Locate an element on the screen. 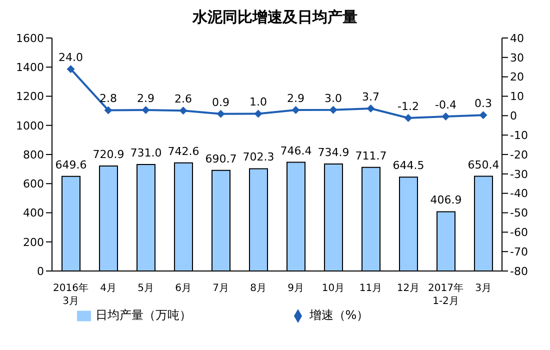 The image size is (550, 350). x-tick-label: 2017年 1-2月 is located at coordinates (446, 294).